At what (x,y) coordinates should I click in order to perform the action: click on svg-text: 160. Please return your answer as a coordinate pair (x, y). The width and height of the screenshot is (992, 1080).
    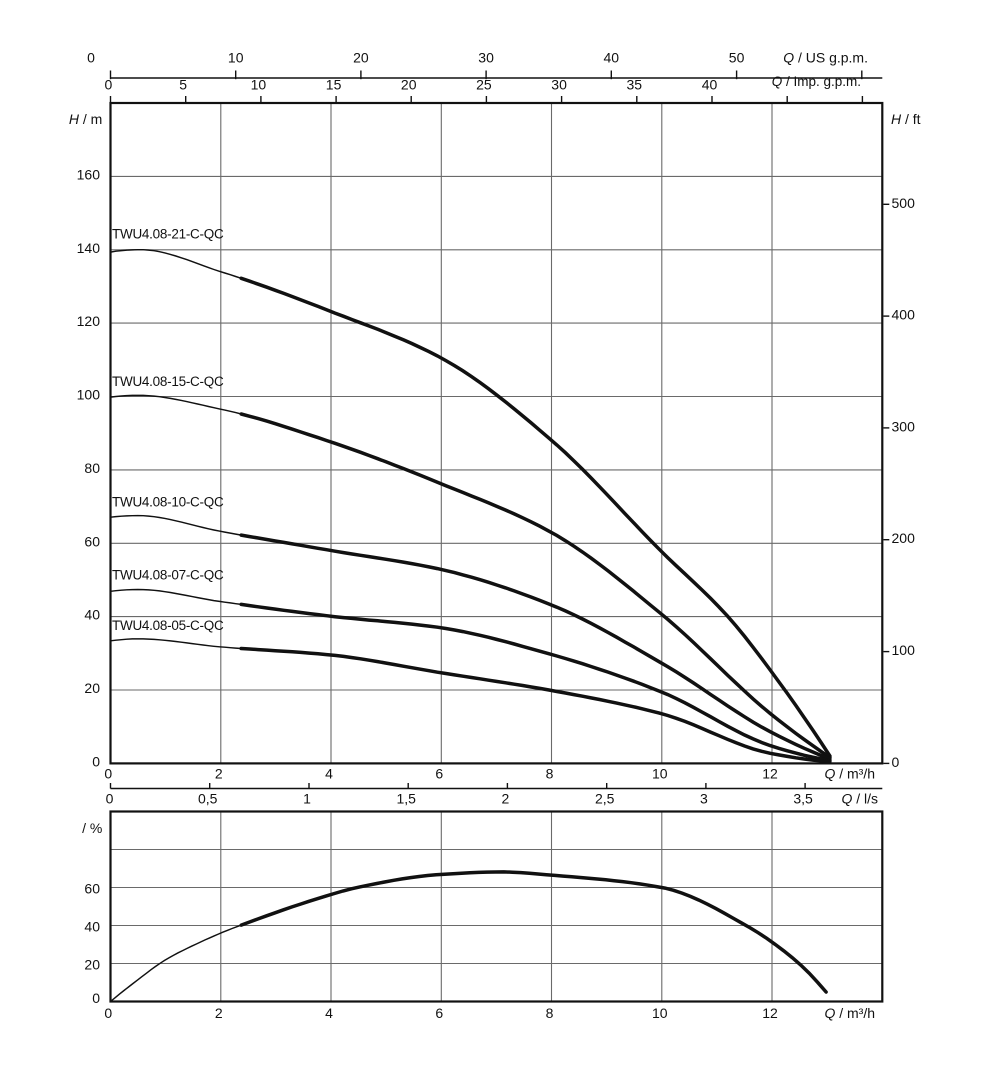
    Looking at the image, I should click on (89, 174).